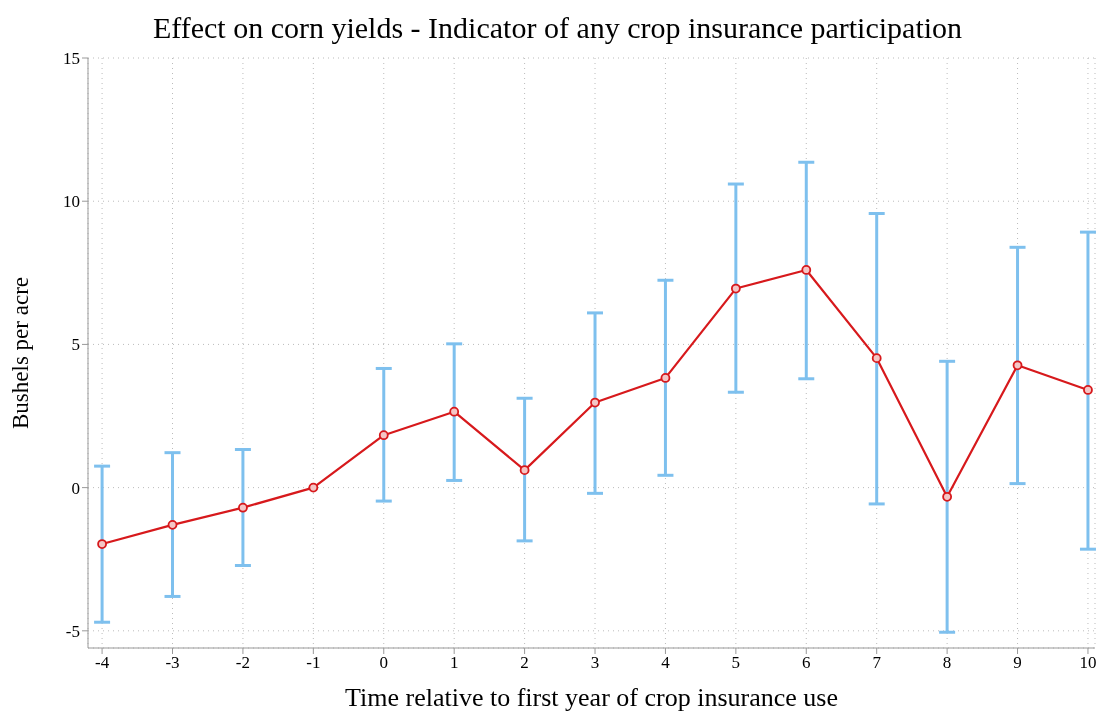 The image size is (1115, 725). Describe the element at coordinates (71, 202) in the screenshot. I see `y-tick-label: 10` at that location.